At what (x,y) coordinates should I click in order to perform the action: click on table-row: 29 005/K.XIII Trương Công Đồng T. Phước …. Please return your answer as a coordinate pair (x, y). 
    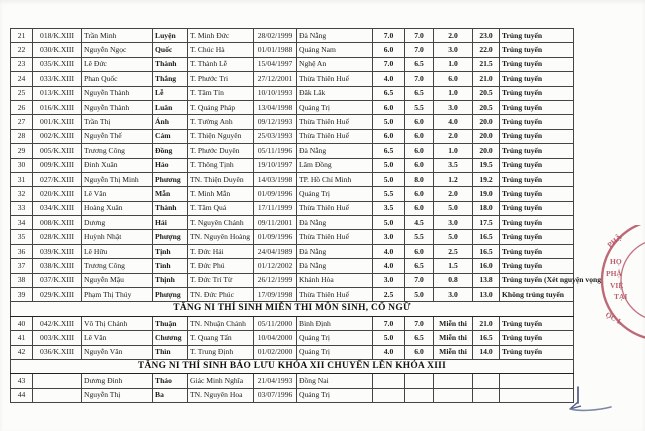
    Looking at the image, I should click on (292, 151).